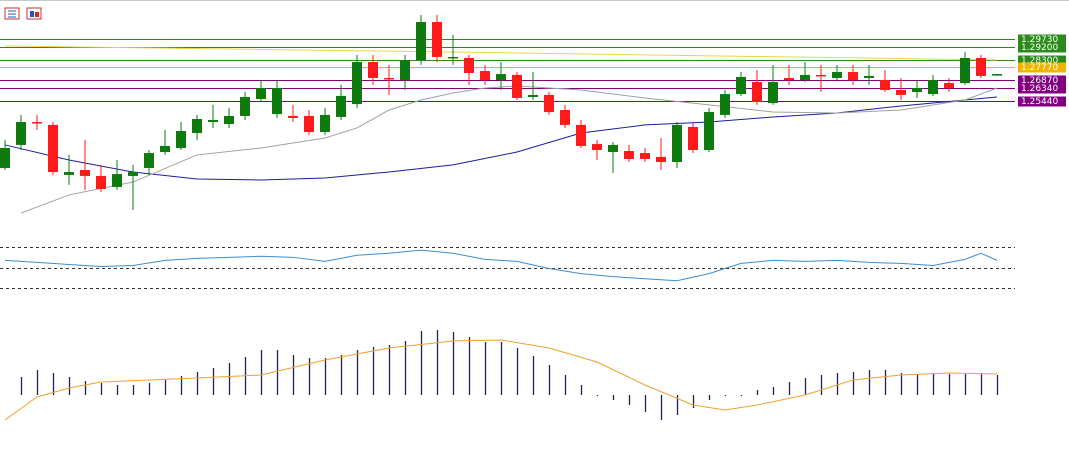  I want to click on level-label: 1.29200, so click(1039, 48).